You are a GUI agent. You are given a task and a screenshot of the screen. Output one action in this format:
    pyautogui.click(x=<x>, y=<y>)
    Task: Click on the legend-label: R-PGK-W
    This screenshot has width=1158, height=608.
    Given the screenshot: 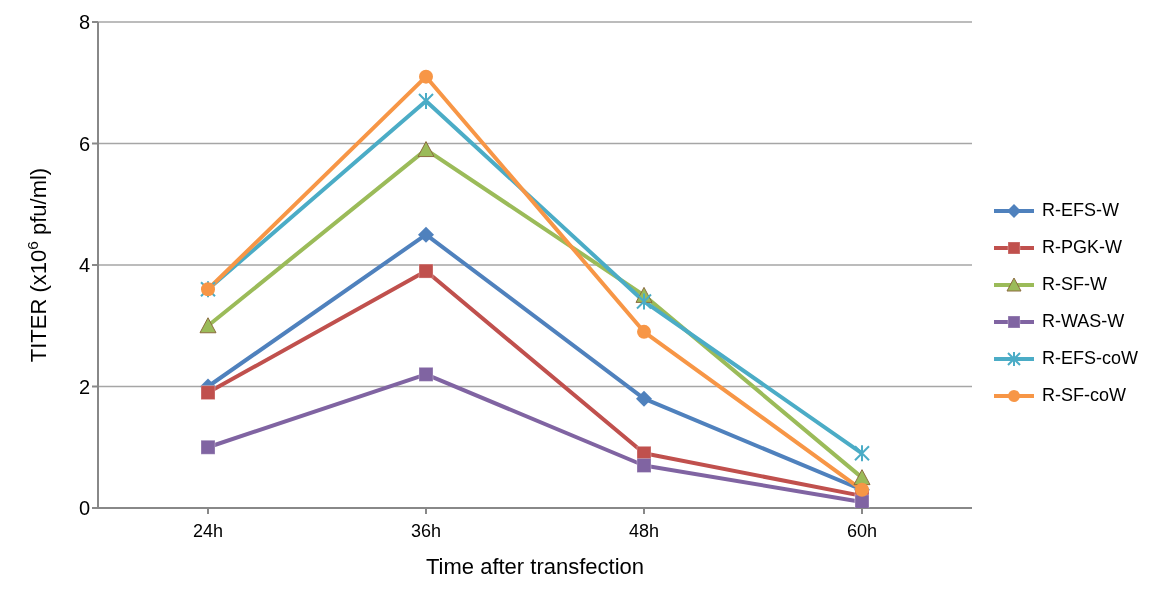 What is the action you would take?
    pyautogui.click(x=1082, y=247)
    